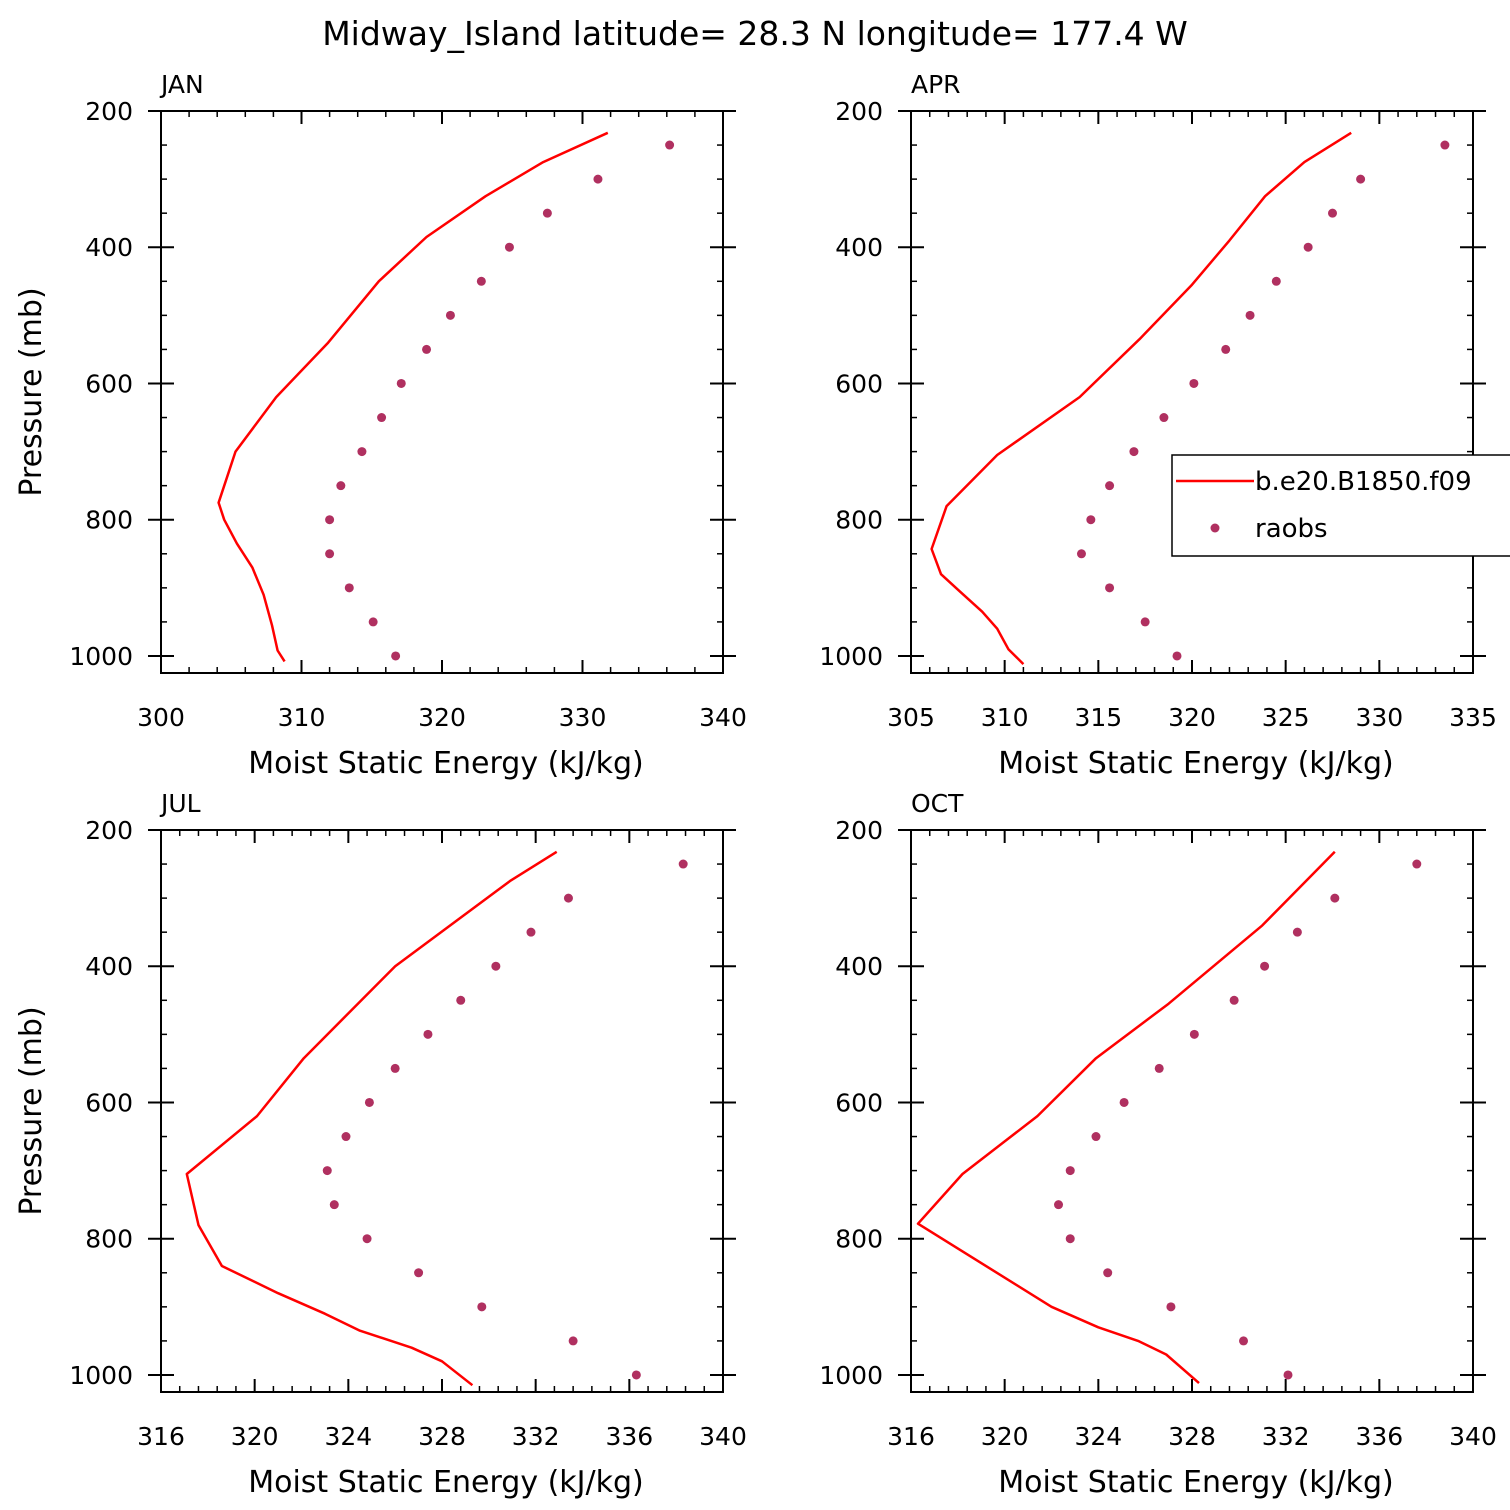 Image resolution: width=1510 pixels, height=1510 pixels. What do you see at coordinates (1379, 1436) in the screenshot?
I see `x-tick-label: 336` at bounding box center [1379, 1436].